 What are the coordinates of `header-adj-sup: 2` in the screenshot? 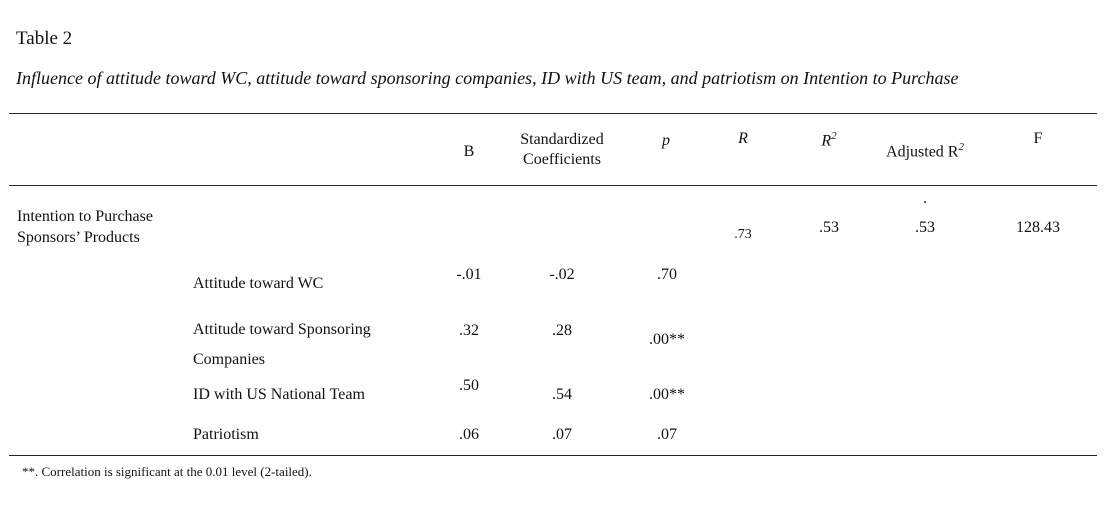 It's located at (961, 147).